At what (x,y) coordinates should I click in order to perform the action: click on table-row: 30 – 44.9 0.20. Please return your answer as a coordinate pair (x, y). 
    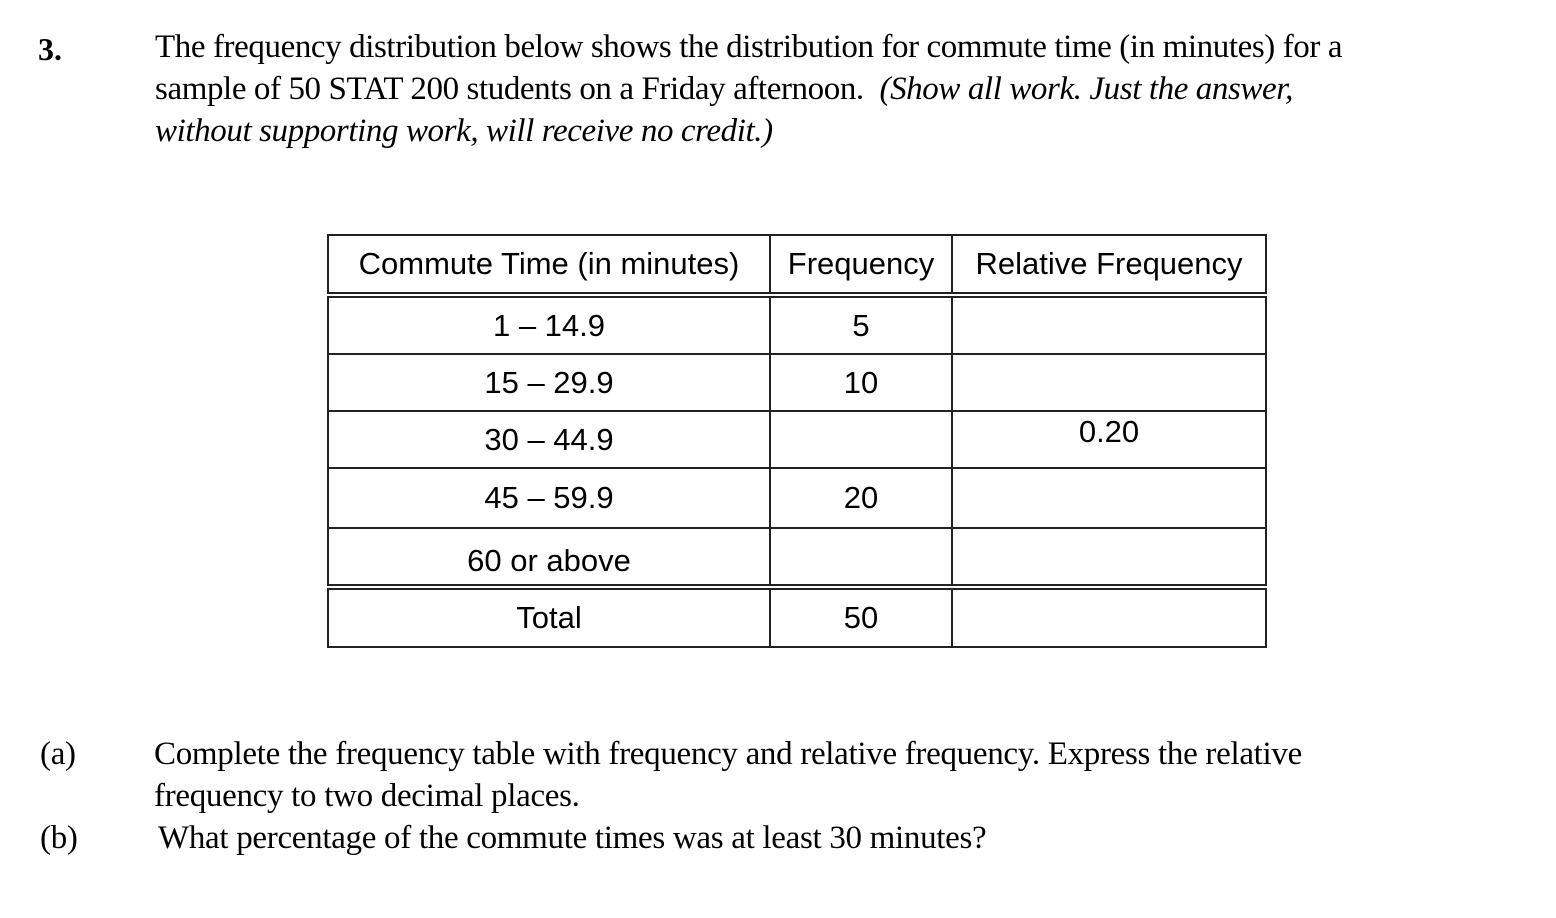
    Looking at the image, I should click on (797, 439).